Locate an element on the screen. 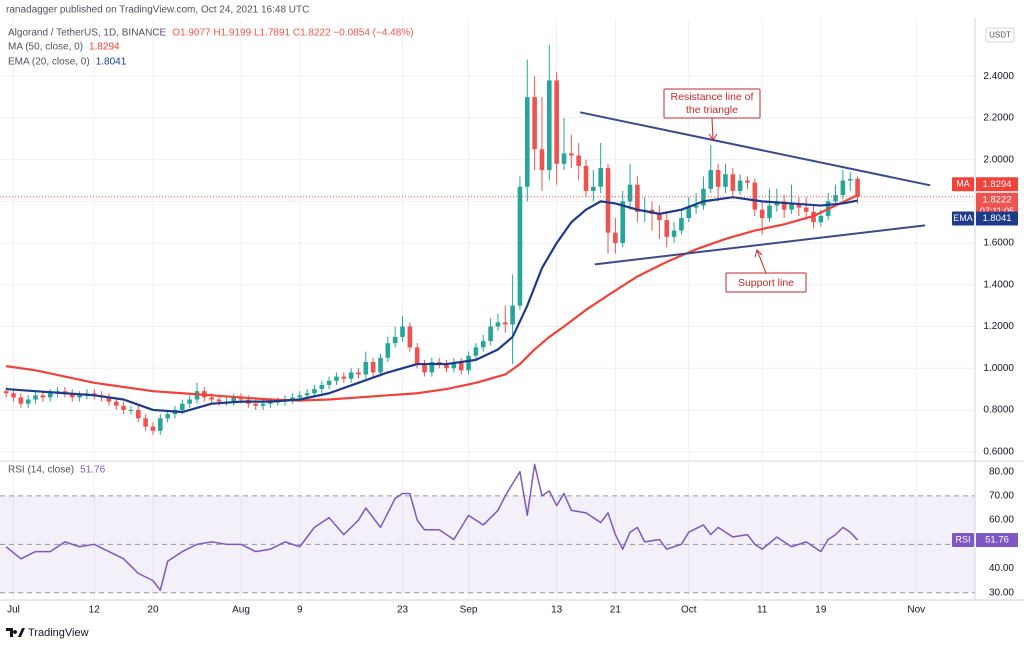 Image resolution: width=1024 pixels, height=655 pixels. badge-box is located at coordinates (997, 184).